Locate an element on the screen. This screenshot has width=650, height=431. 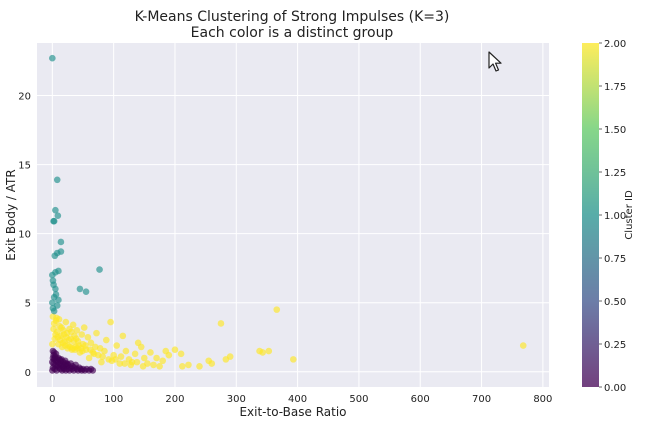
x-tick-label: 200 is located at coordinates (174, 399).